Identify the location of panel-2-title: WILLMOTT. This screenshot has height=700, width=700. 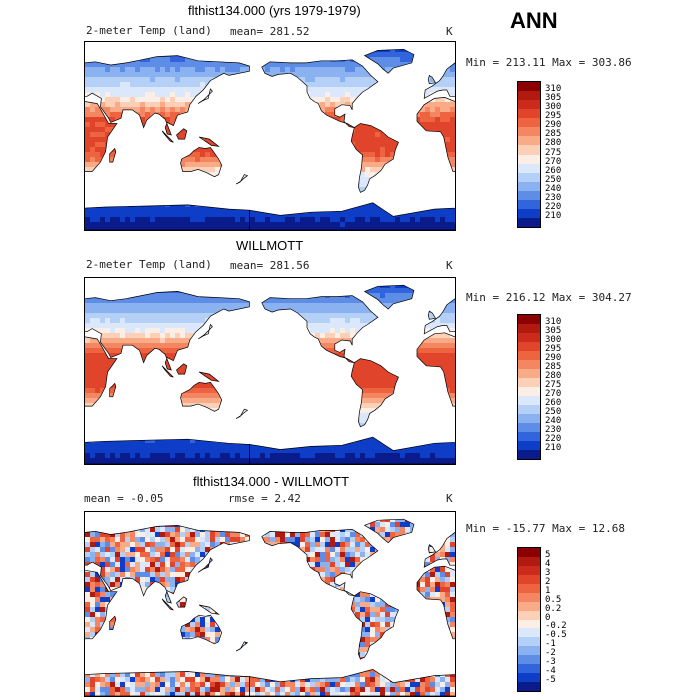
(270, 245).